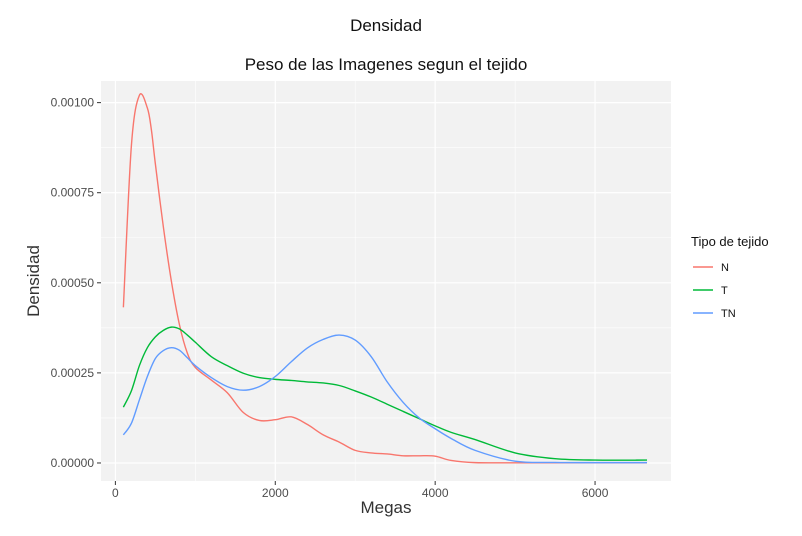  What do you see at coordinates (115, 493) in the screenshot?
I see `x-tick-label-0: 0` at bounding box center [115, 493].